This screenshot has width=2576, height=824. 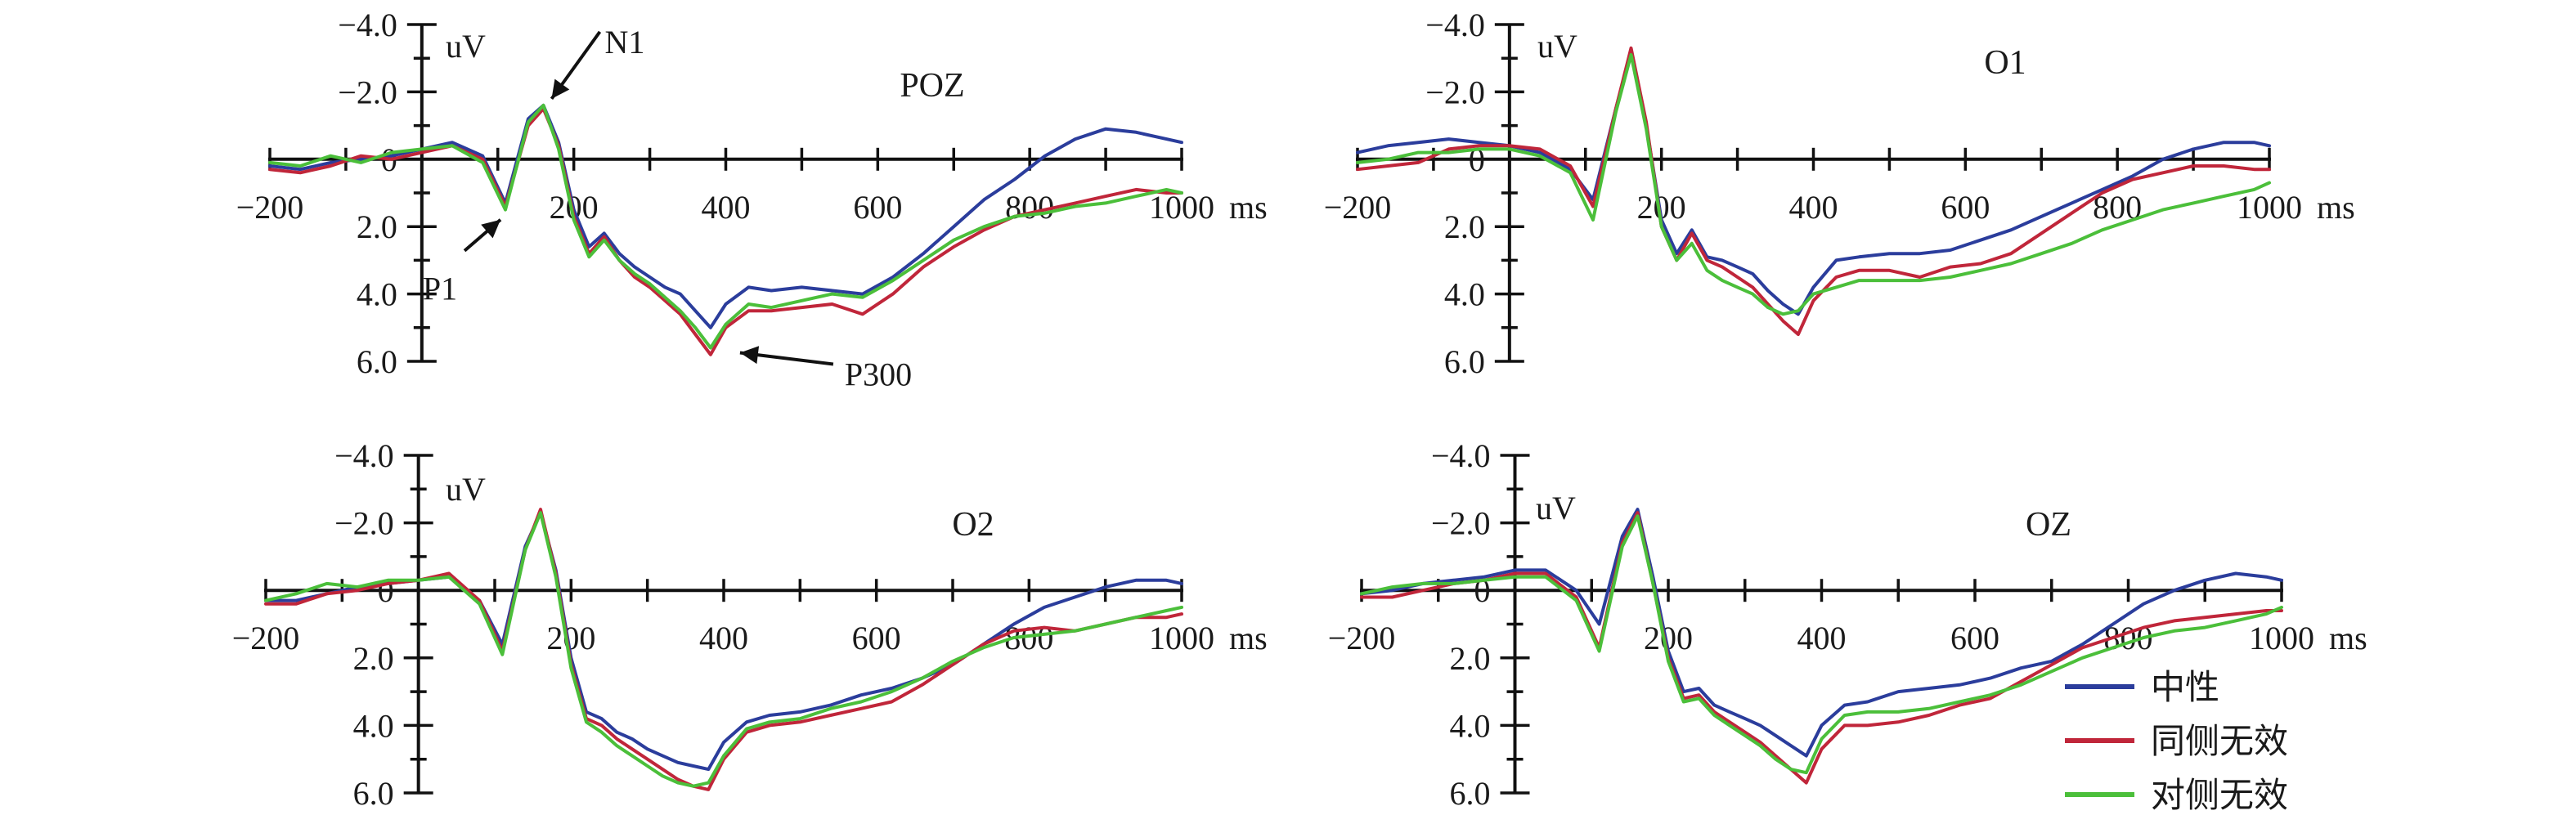 I want to click on legend-label: 对侧无效, so click(x=2219, y=796).